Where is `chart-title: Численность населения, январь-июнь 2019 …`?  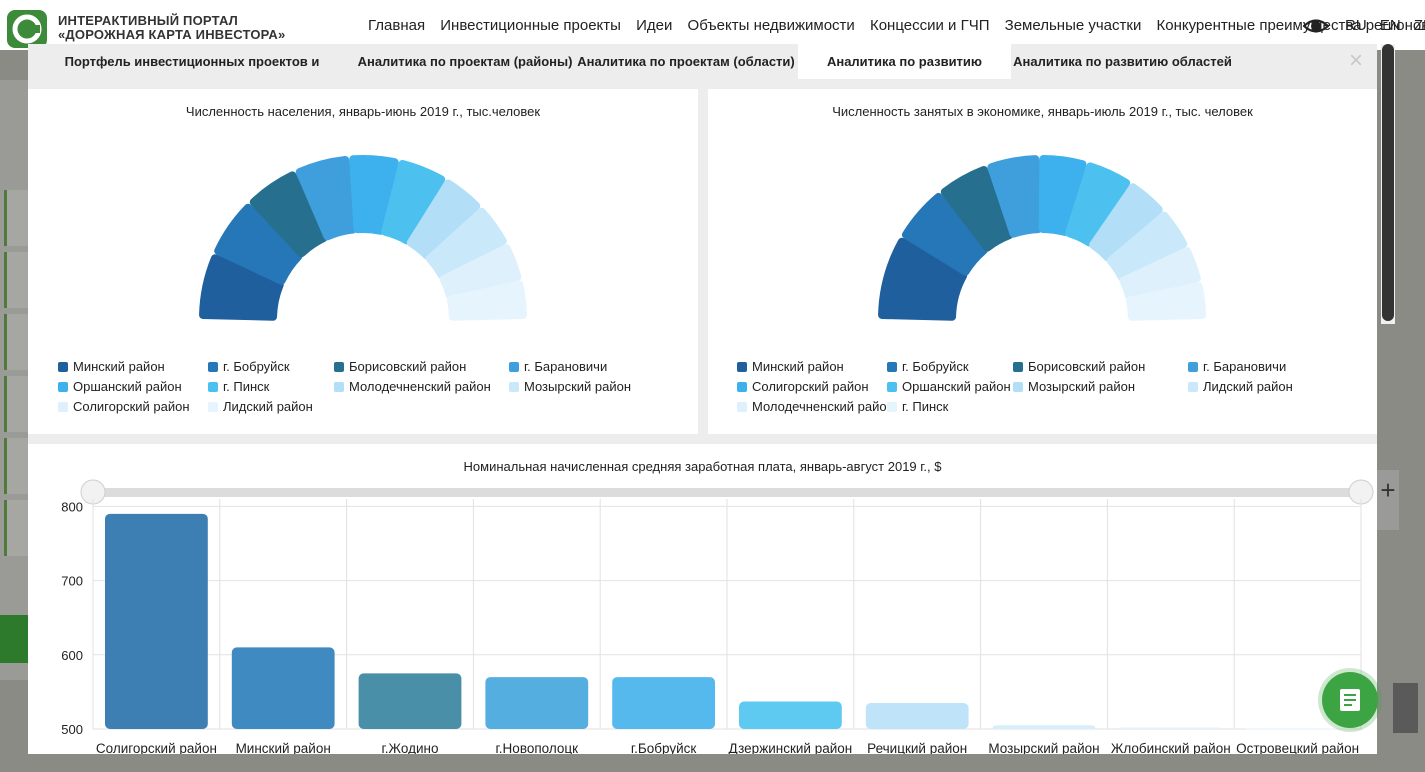
chart-title: Численность населения, январь-июнь 2019 … is located at coordinates (363, 111).